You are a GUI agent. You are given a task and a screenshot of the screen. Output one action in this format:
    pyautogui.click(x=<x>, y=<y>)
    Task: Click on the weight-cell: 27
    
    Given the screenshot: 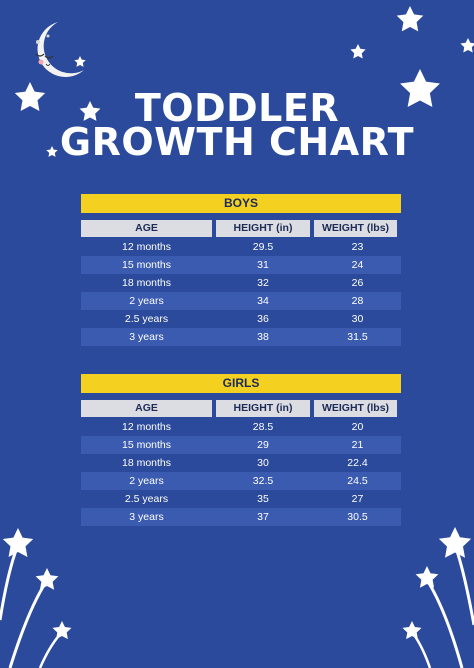 What is the action you would take?
    pyautogui.click(x=357, y=499)
    